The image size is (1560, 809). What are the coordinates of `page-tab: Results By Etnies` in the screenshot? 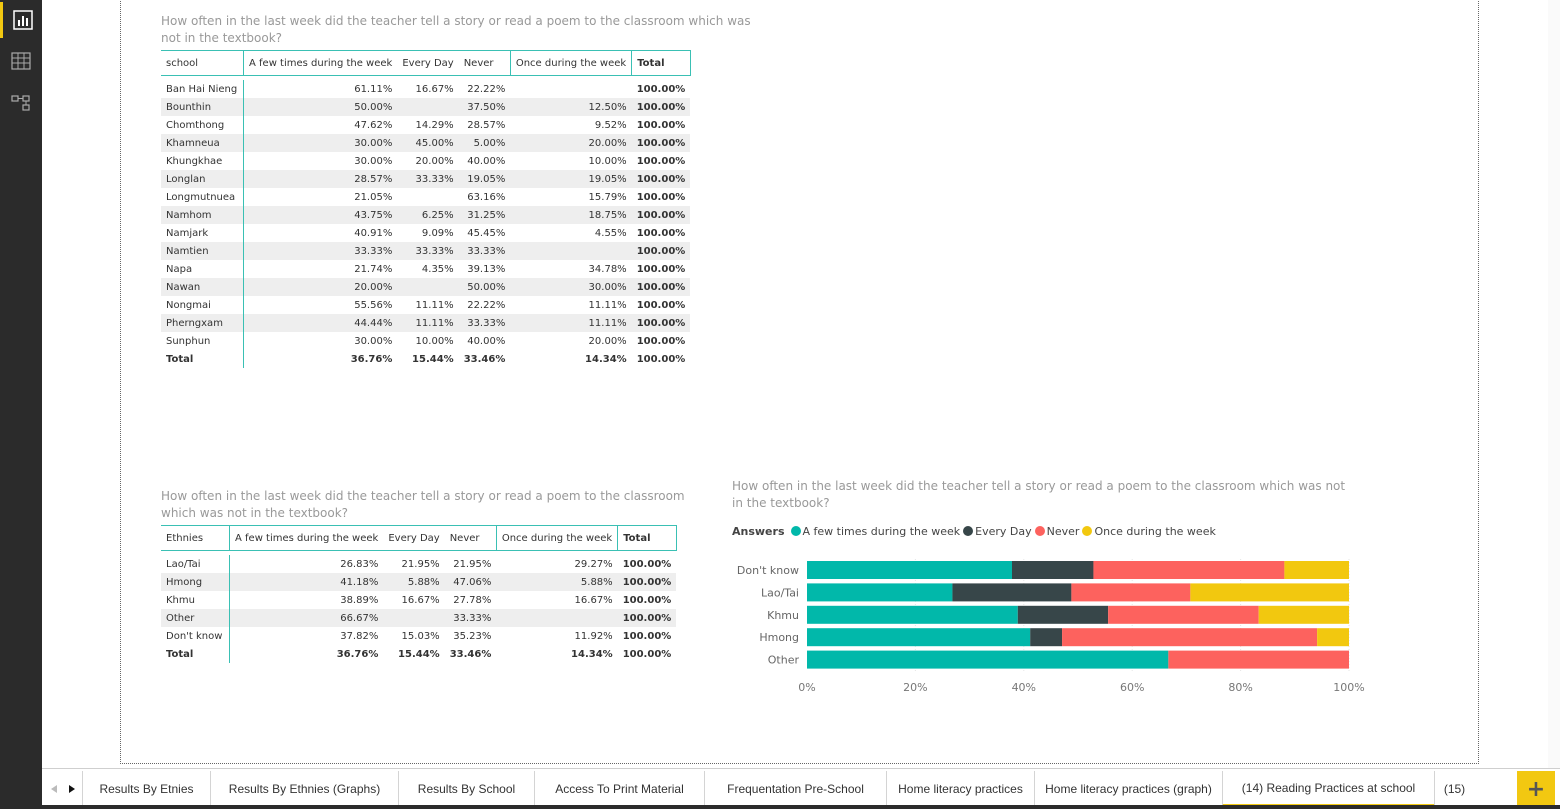 It's located at (146, 789).